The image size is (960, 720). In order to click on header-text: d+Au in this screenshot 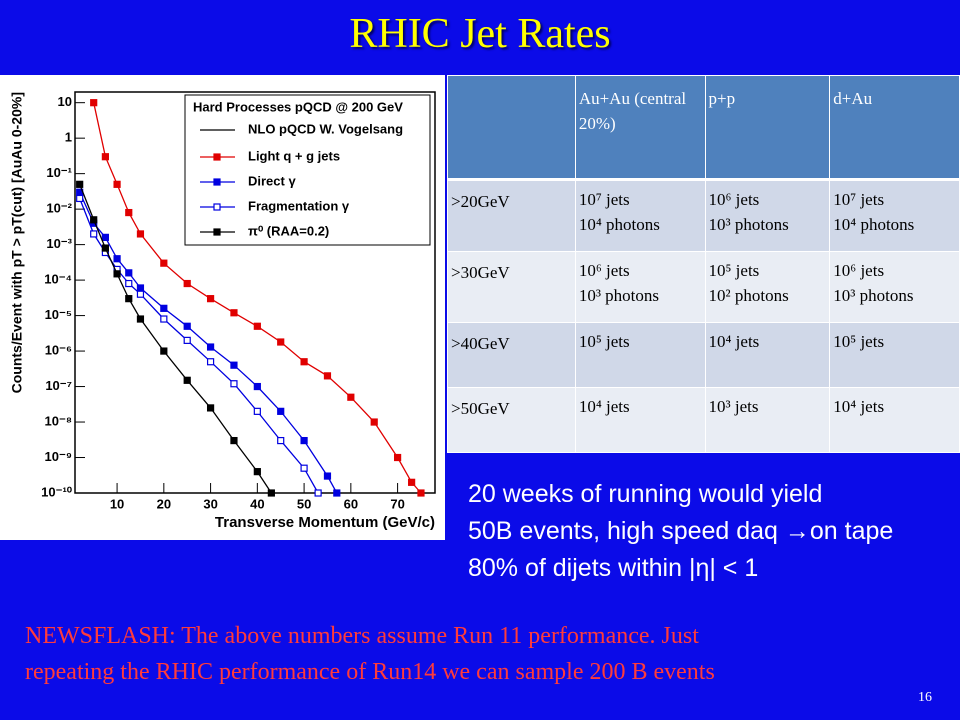, I will do `click(853, 98)`.